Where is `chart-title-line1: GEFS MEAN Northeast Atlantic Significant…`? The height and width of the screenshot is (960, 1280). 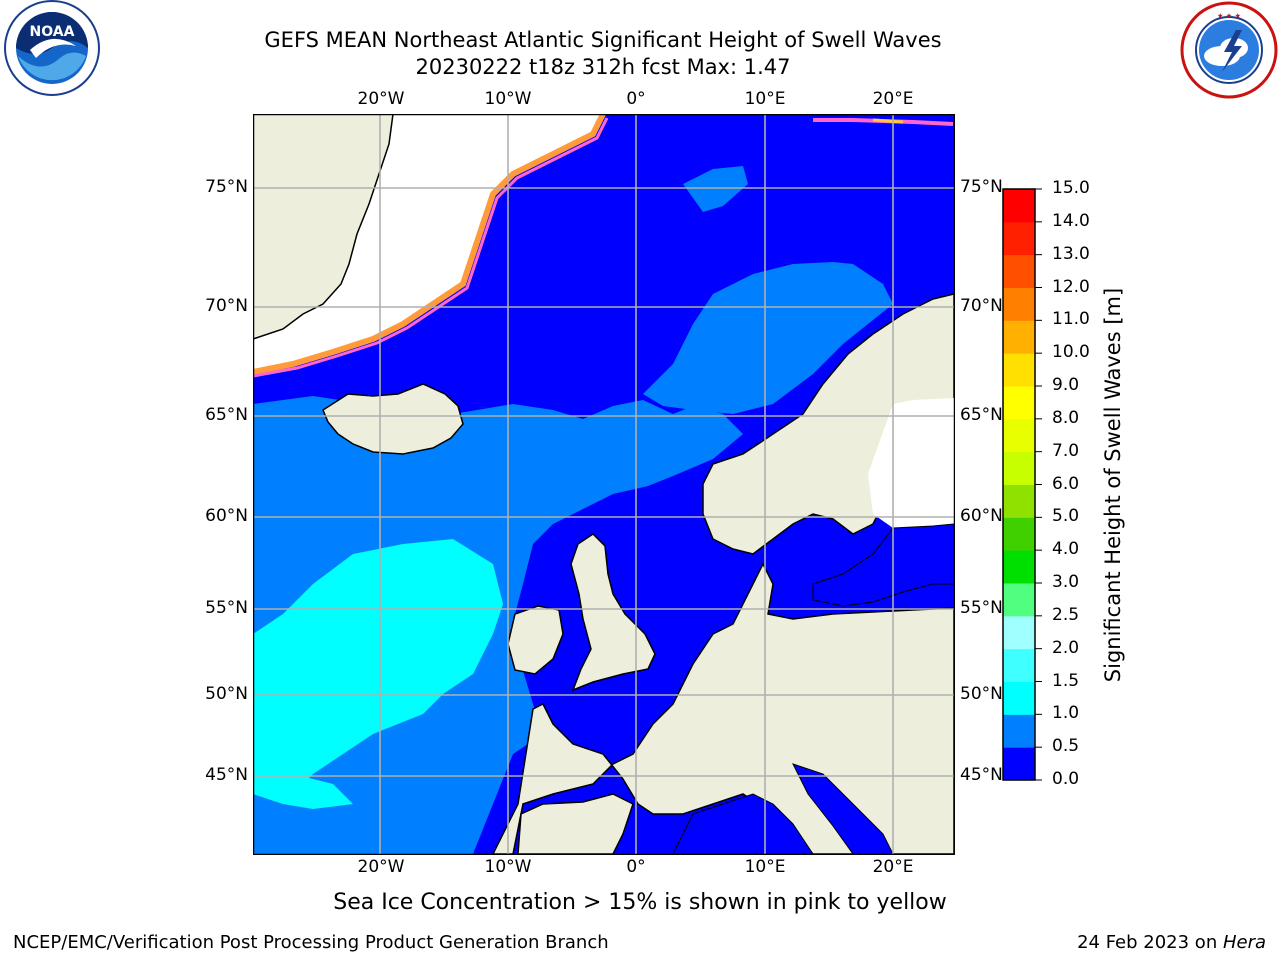 chart-title-line1: GEFS MEAN Northeast Atlantic Significant… is located at coordinates (603, 40).